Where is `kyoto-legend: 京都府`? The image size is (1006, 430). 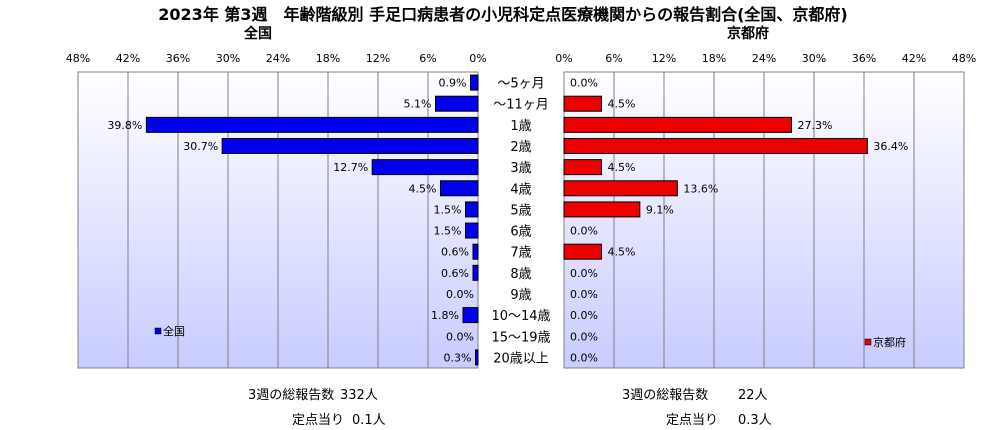
kyoto-legend: 京都府 is located at coordinates (885, 342).